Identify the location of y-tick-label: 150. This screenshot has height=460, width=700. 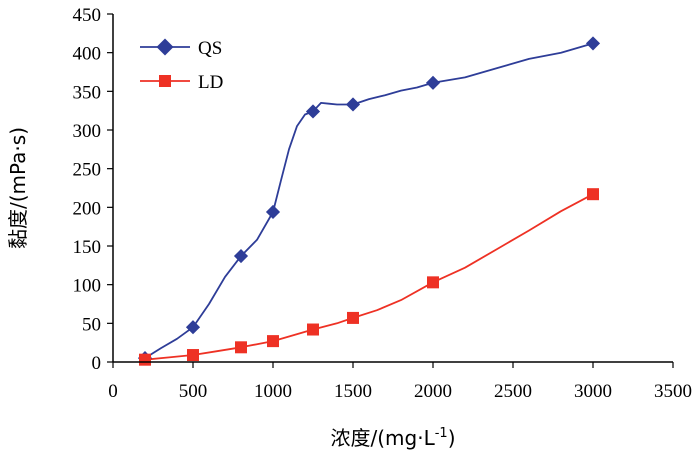
(87, 247).